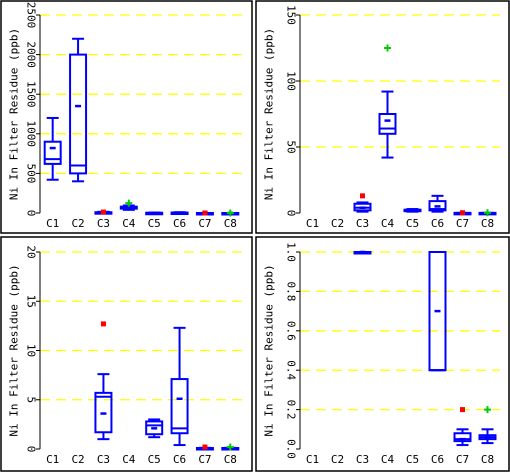 The image size is (510, 472). What do you see at coordinates (291, 331) in the screenshot?
I see `y-tick-label: 0.6` at bounding box center [291, 331].